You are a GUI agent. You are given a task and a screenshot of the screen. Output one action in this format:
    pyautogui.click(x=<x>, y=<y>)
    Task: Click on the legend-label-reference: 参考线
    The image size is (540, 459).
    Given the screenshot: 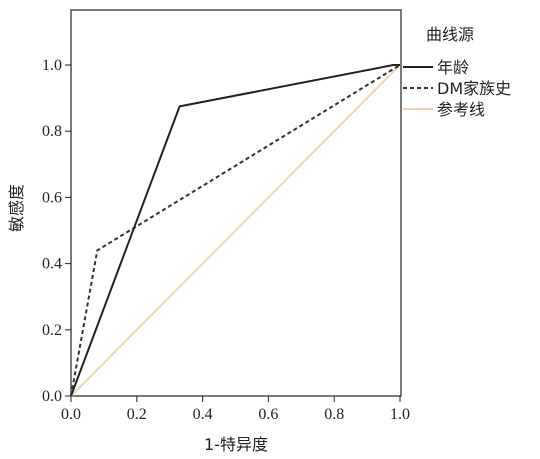 What is the action you would take?
    pyautogui.click(x=461, y=109)
    